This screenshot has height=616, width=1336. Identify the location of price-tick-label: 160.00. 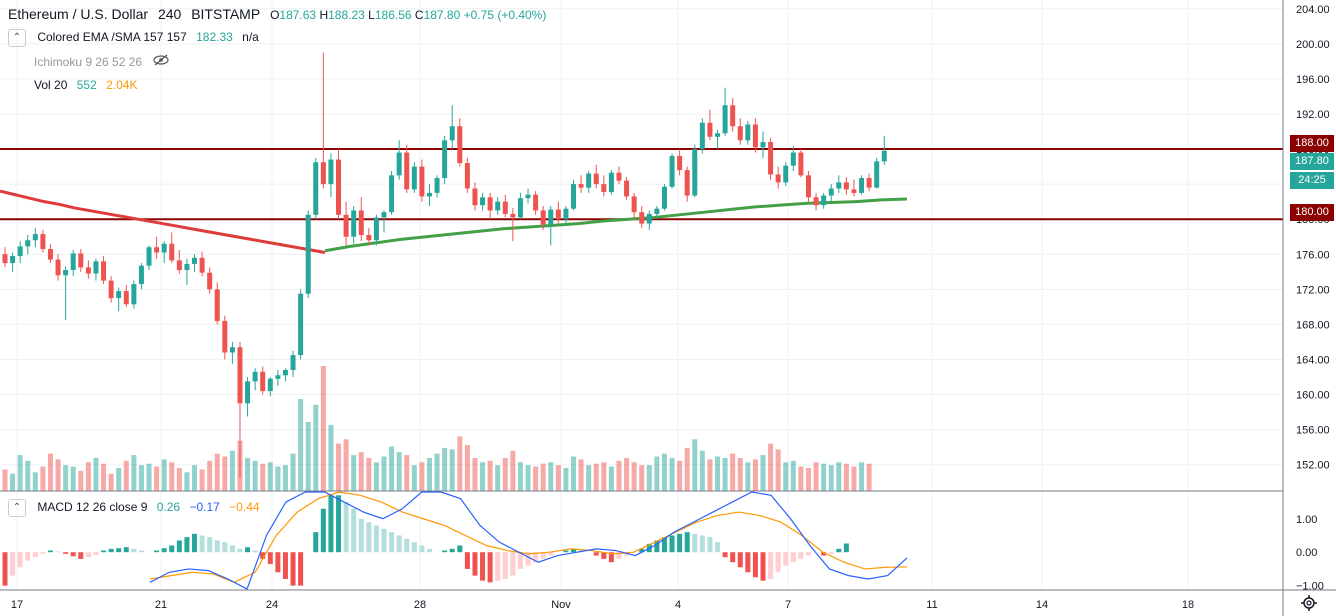
(1313, 396).